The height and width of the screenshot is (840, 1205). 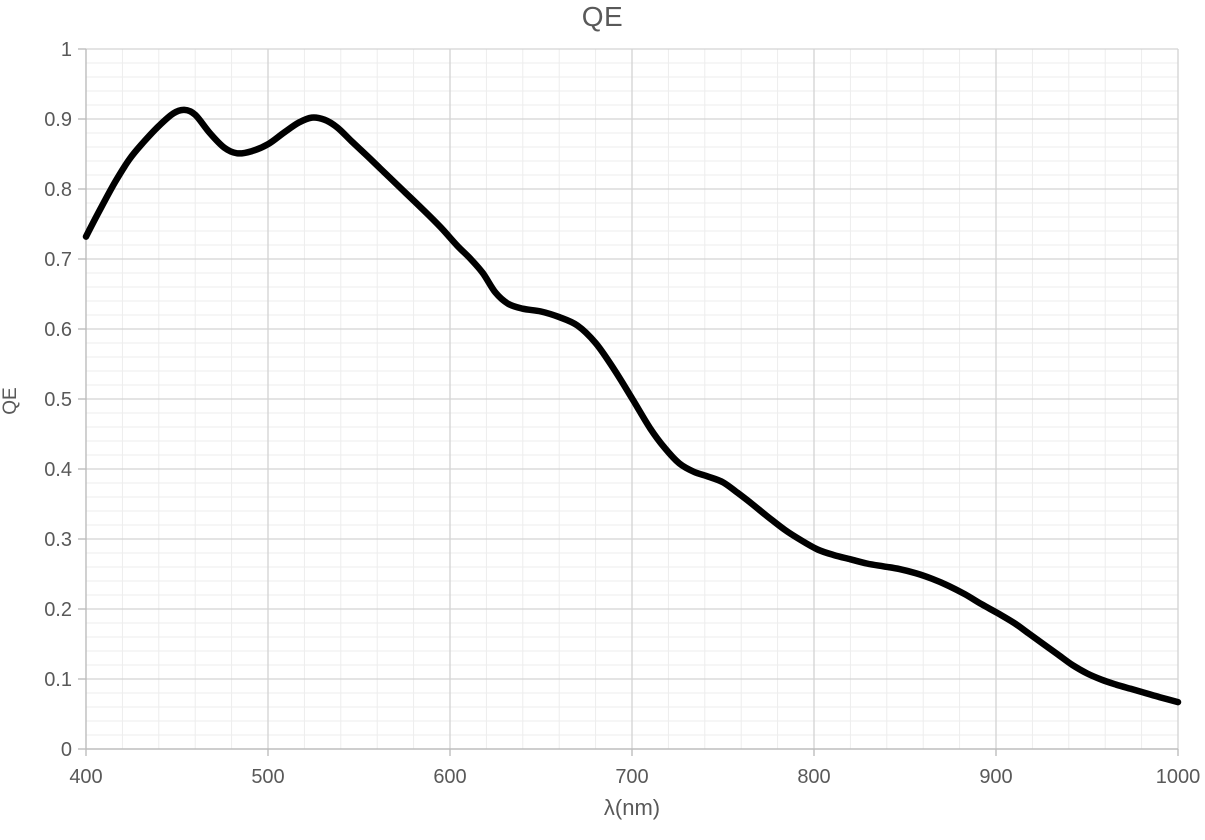 I want to click on y-tick-label: 0.2, so click(x=58, y=610).